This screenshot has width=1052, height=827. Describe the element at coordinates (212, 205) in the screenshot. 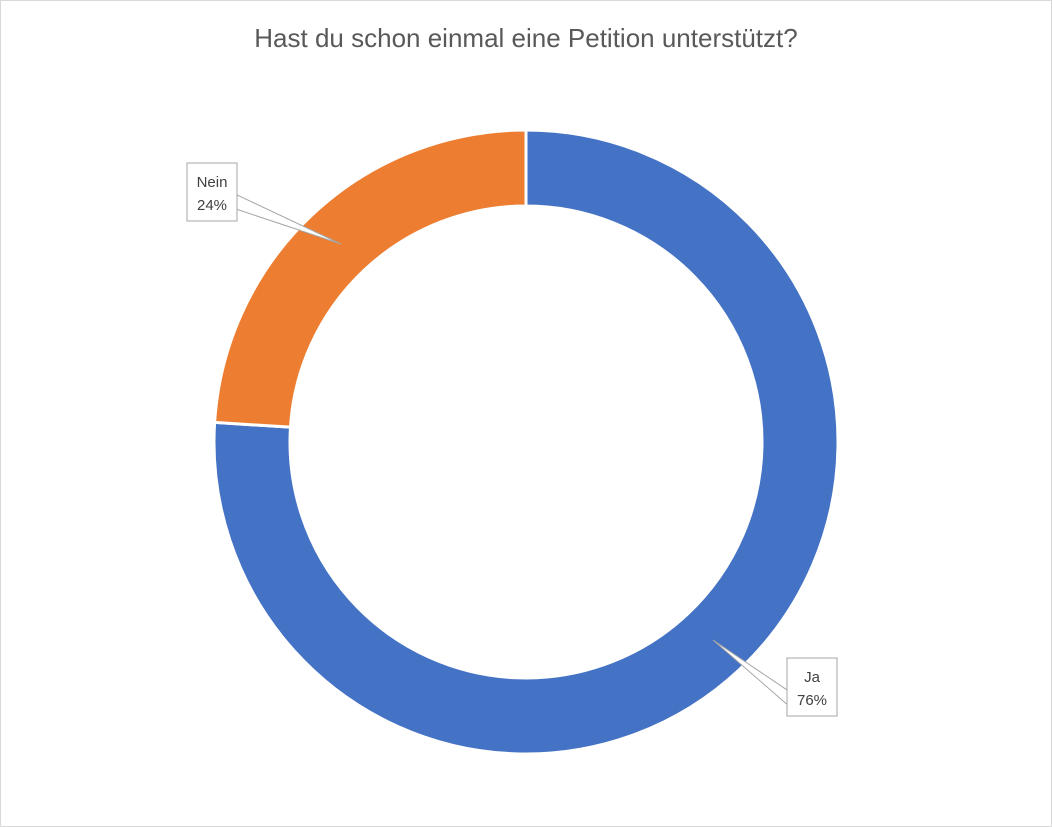

I see `label-percent: 24%` at that location.